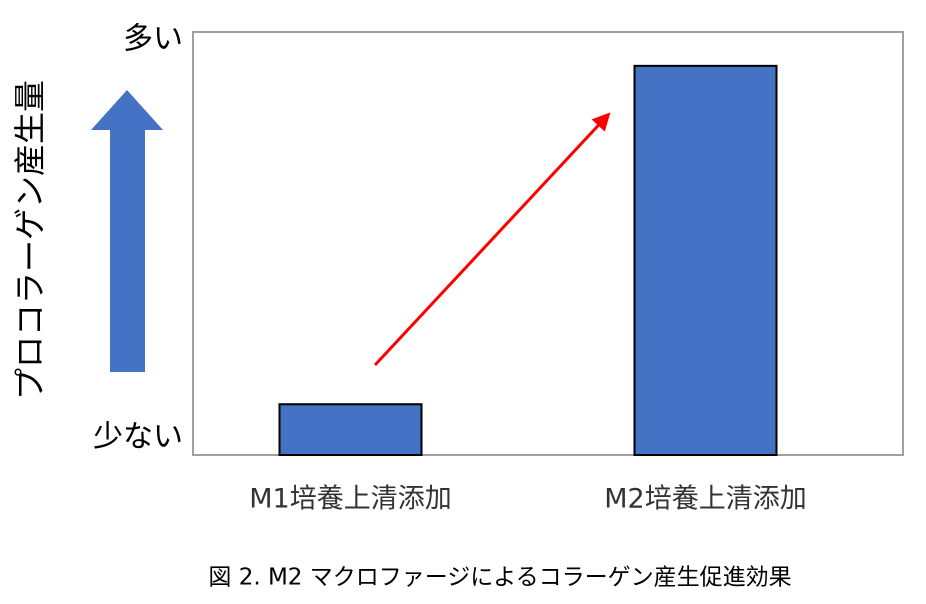 The image size is (926, 604). Describe the element at coordinates (30, 240) in the screenshot. I see `y-axis-title: プロコラーゲン産生量` at that location.